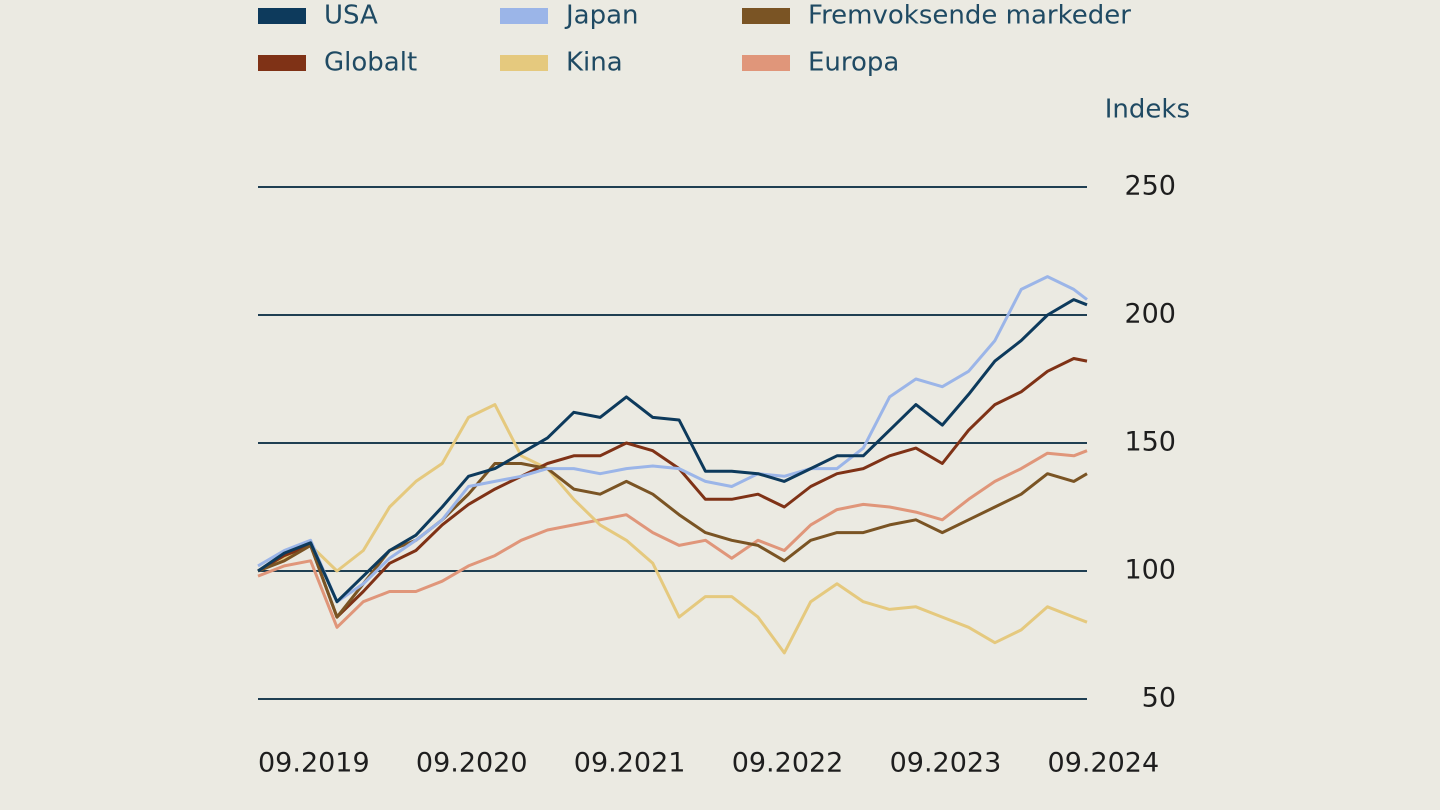 The width and height of the screenshot is (1440, 810). I want to click on x-tick-label: 09.2023, so click(946, 763).